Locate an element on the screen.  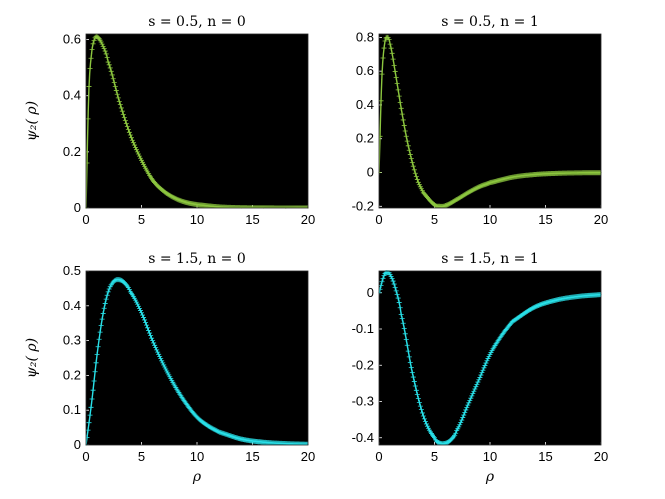
y-tick-label: -0.3 is located at coordinates (363, 401).